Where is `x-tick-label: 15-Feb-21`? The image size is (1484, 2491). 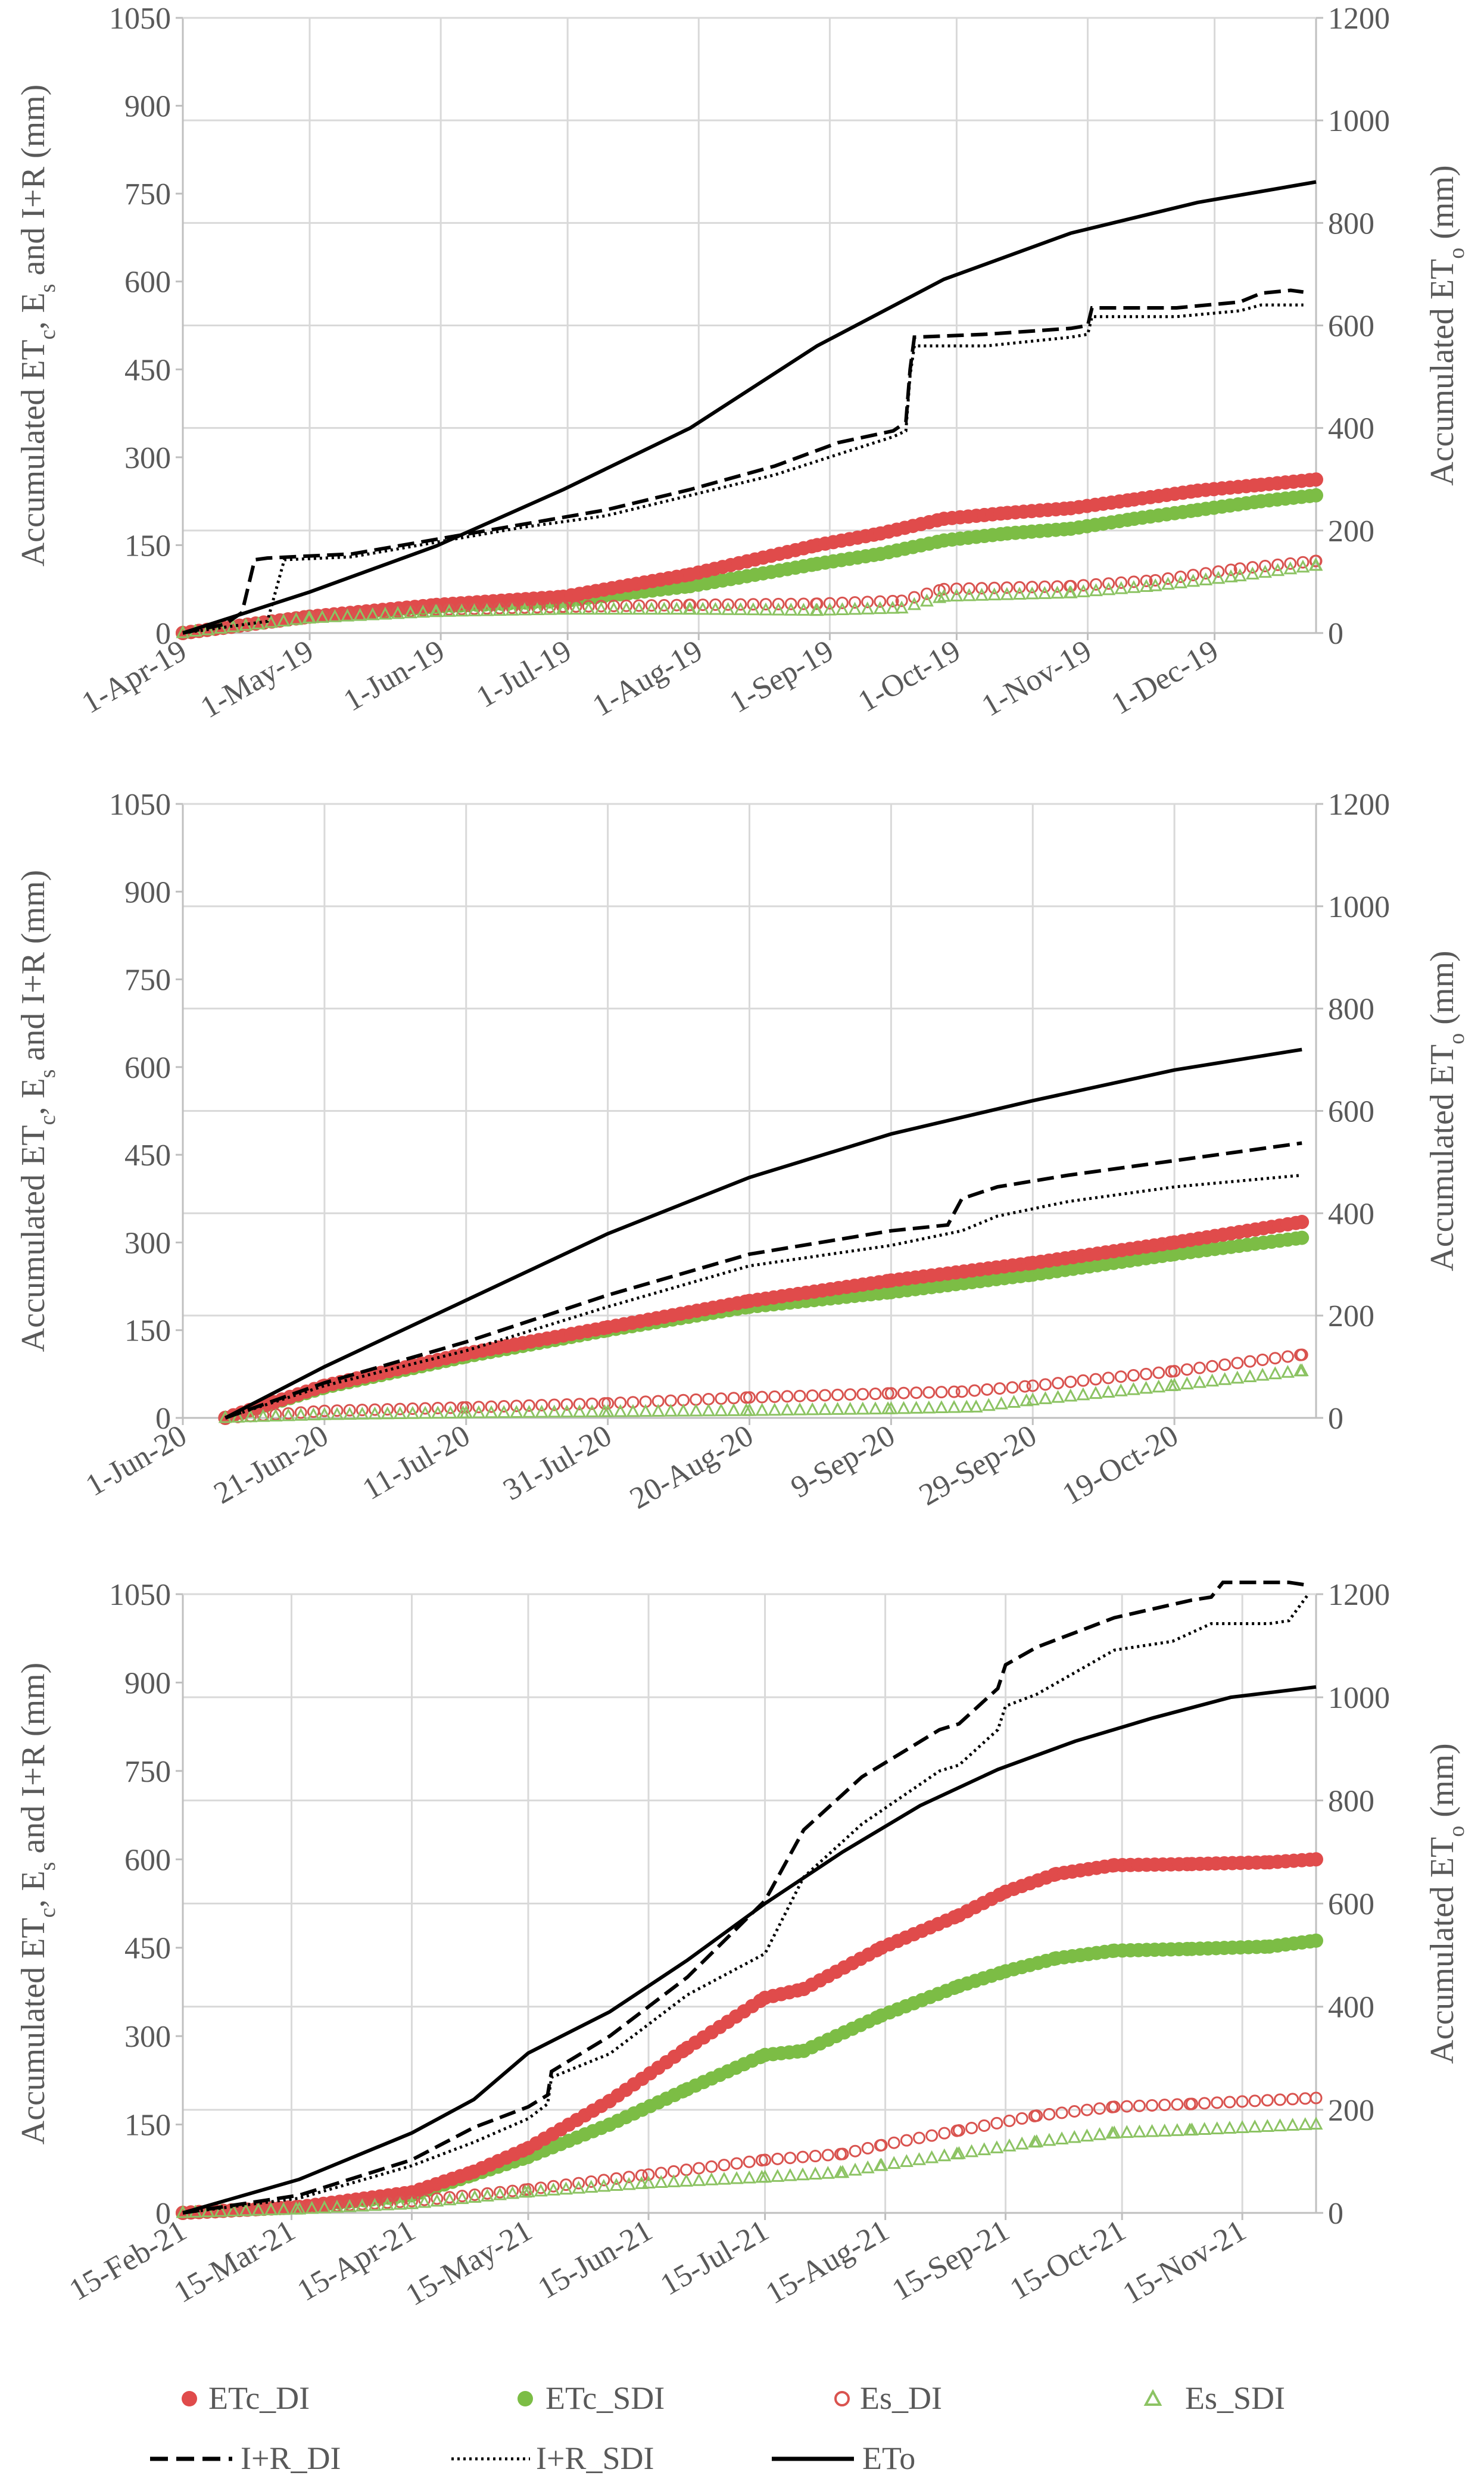
x-tick-label: 15-Feb-21 is located at coordinates (128, 2260).